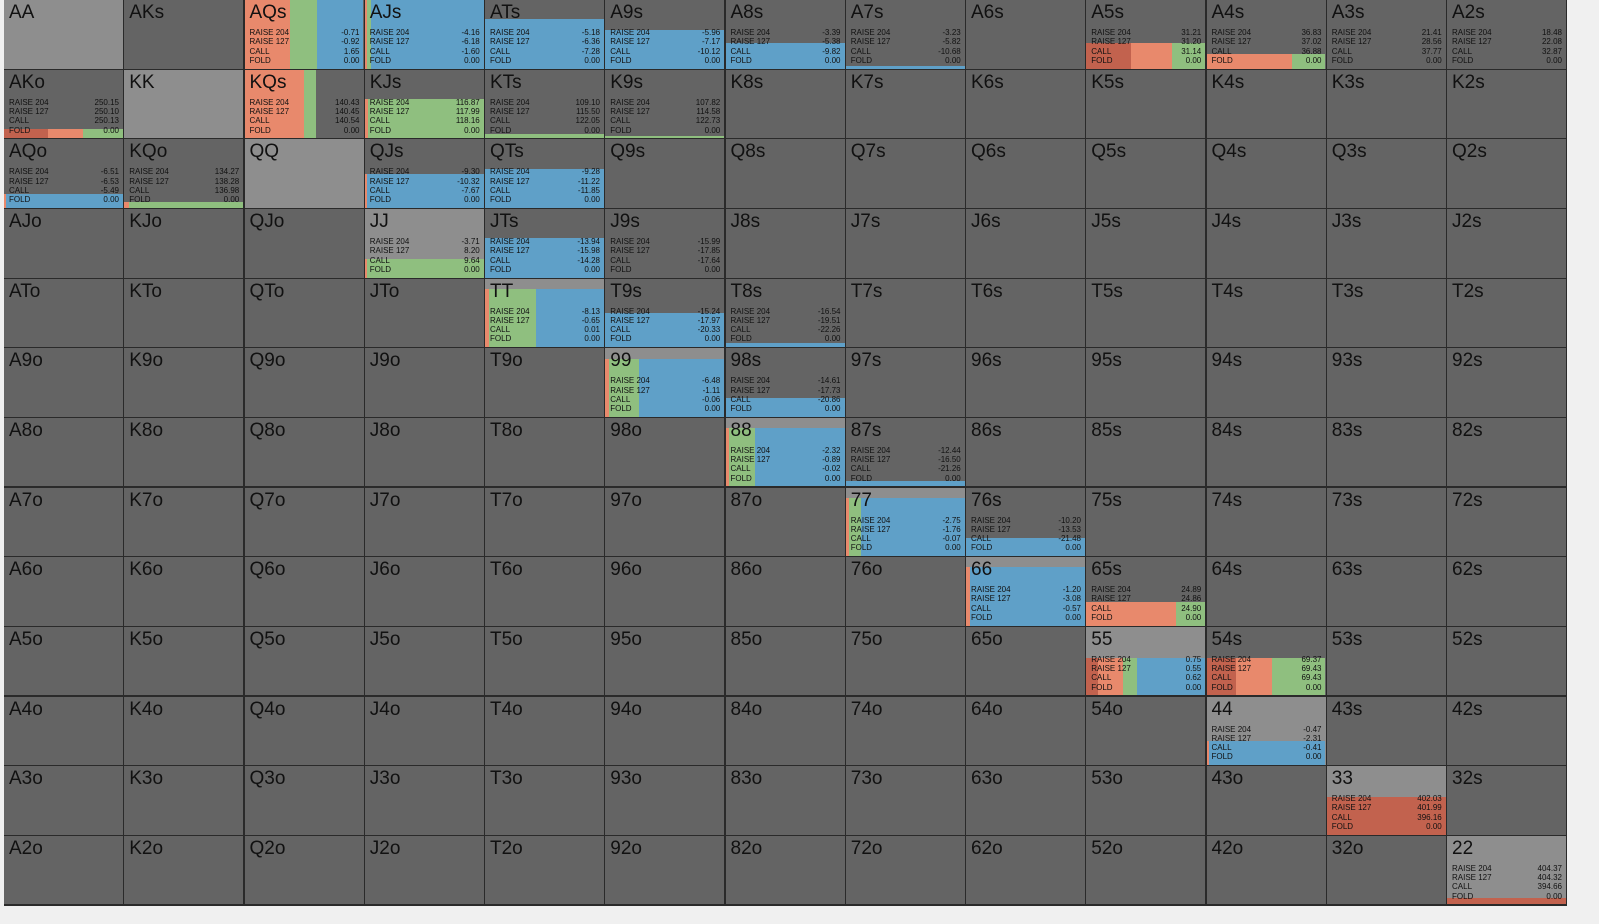 This screenshot has height=924, width=1599. I want to click on action-row: CALL 24.90, so click(1146, 608).